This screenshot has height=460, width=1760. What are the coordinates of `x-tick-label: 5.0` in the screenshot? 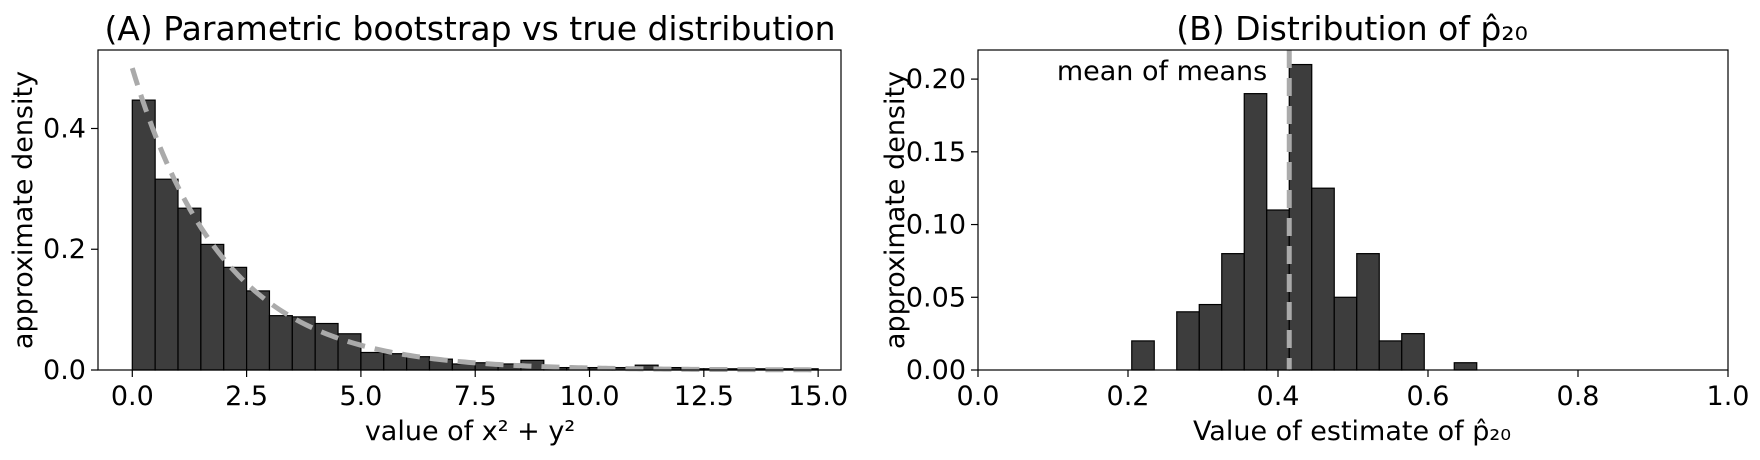 It's located at (360, 396).